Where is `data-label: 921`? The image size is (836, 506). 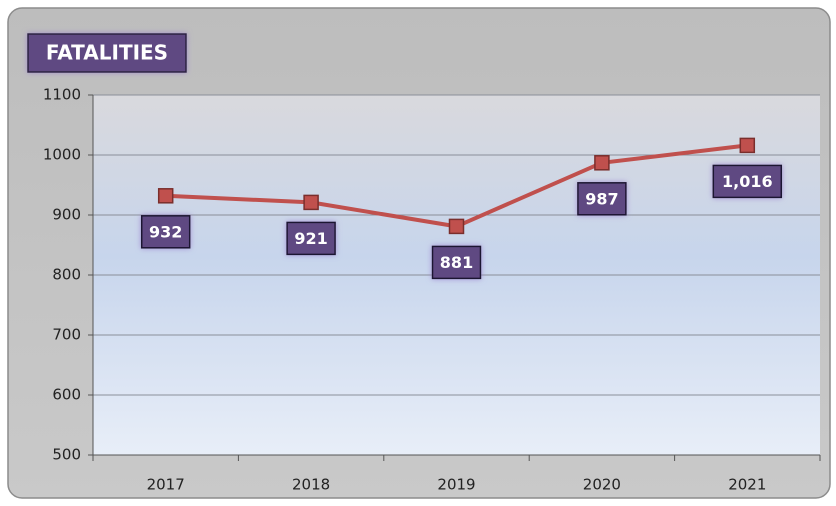
data-label: 921 is located at coordinates (310, 238).